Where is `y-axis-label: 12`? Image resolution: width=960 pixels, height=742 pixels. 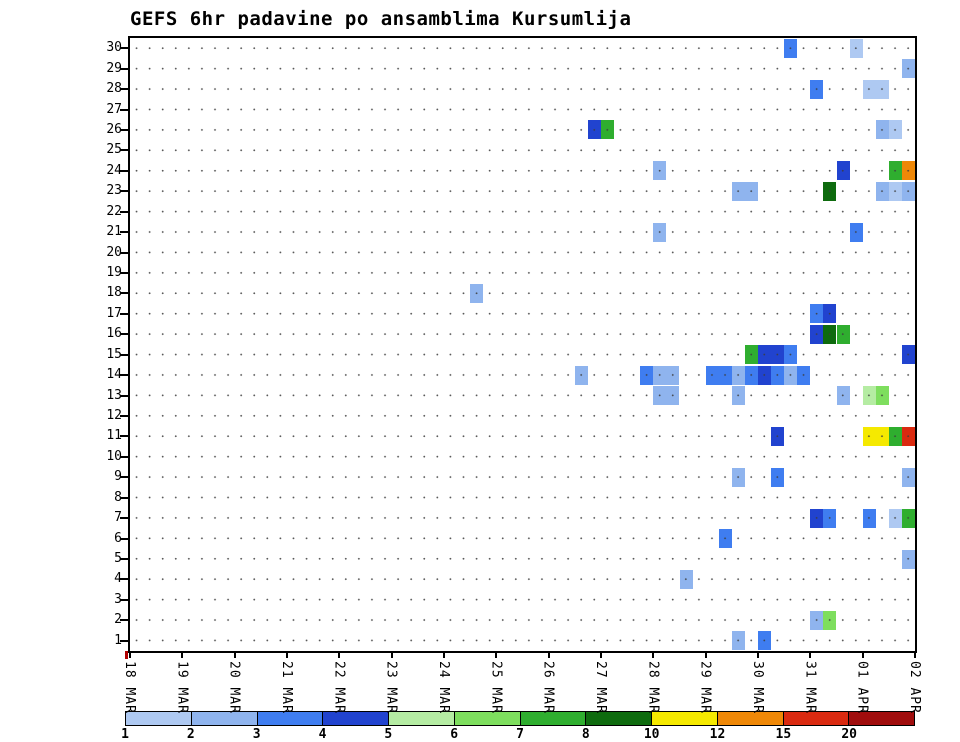 y-axis-label: 12 is located at coordinates (114, 416).